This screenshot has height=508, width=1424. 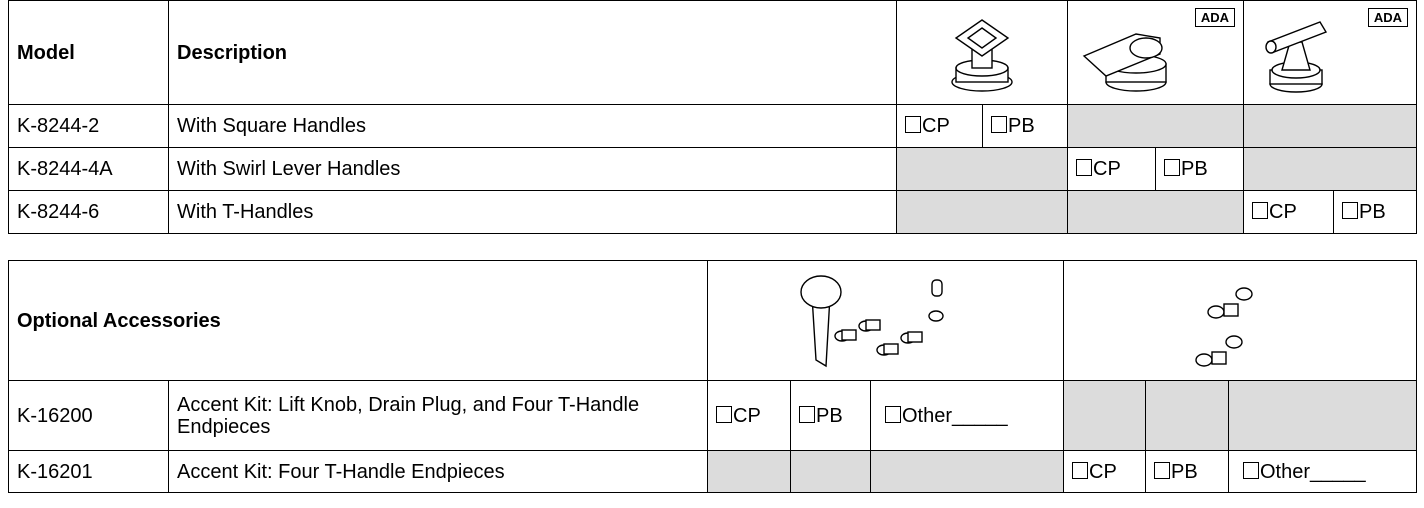 What do you see at coordinates (1224, 326) in the screenshot?
I see `endpieces-icon` at bounding box center [1224, 326].